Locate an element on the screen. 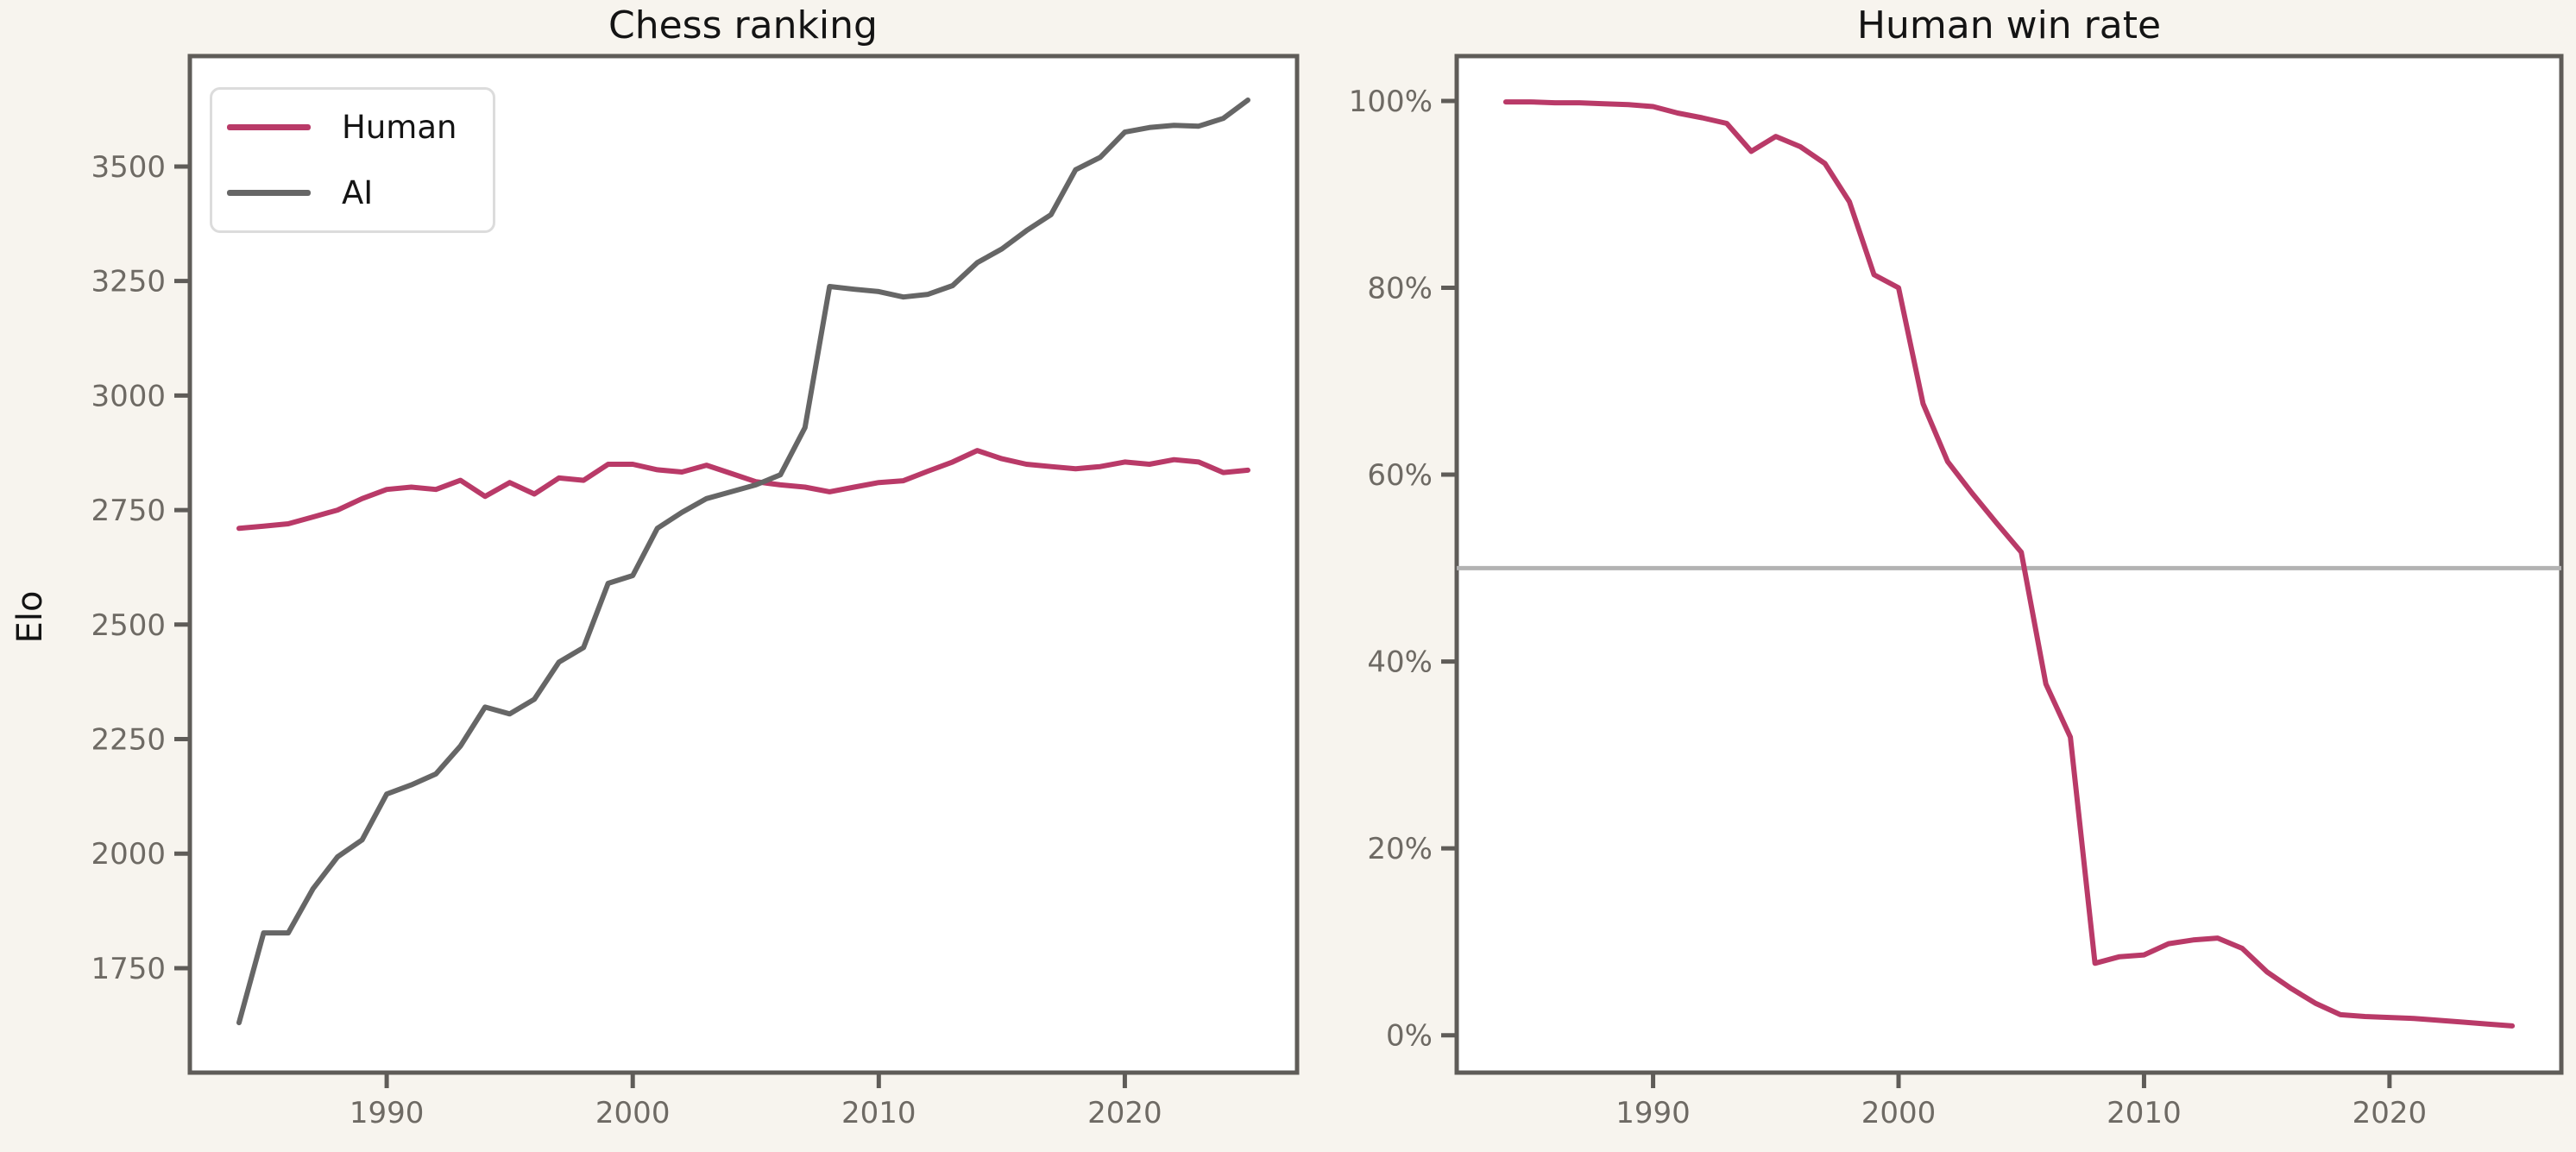 Image resolution: width=2576 pixels, height=1152 pixels. legend: Human AI is located at coordinates (353, 160).